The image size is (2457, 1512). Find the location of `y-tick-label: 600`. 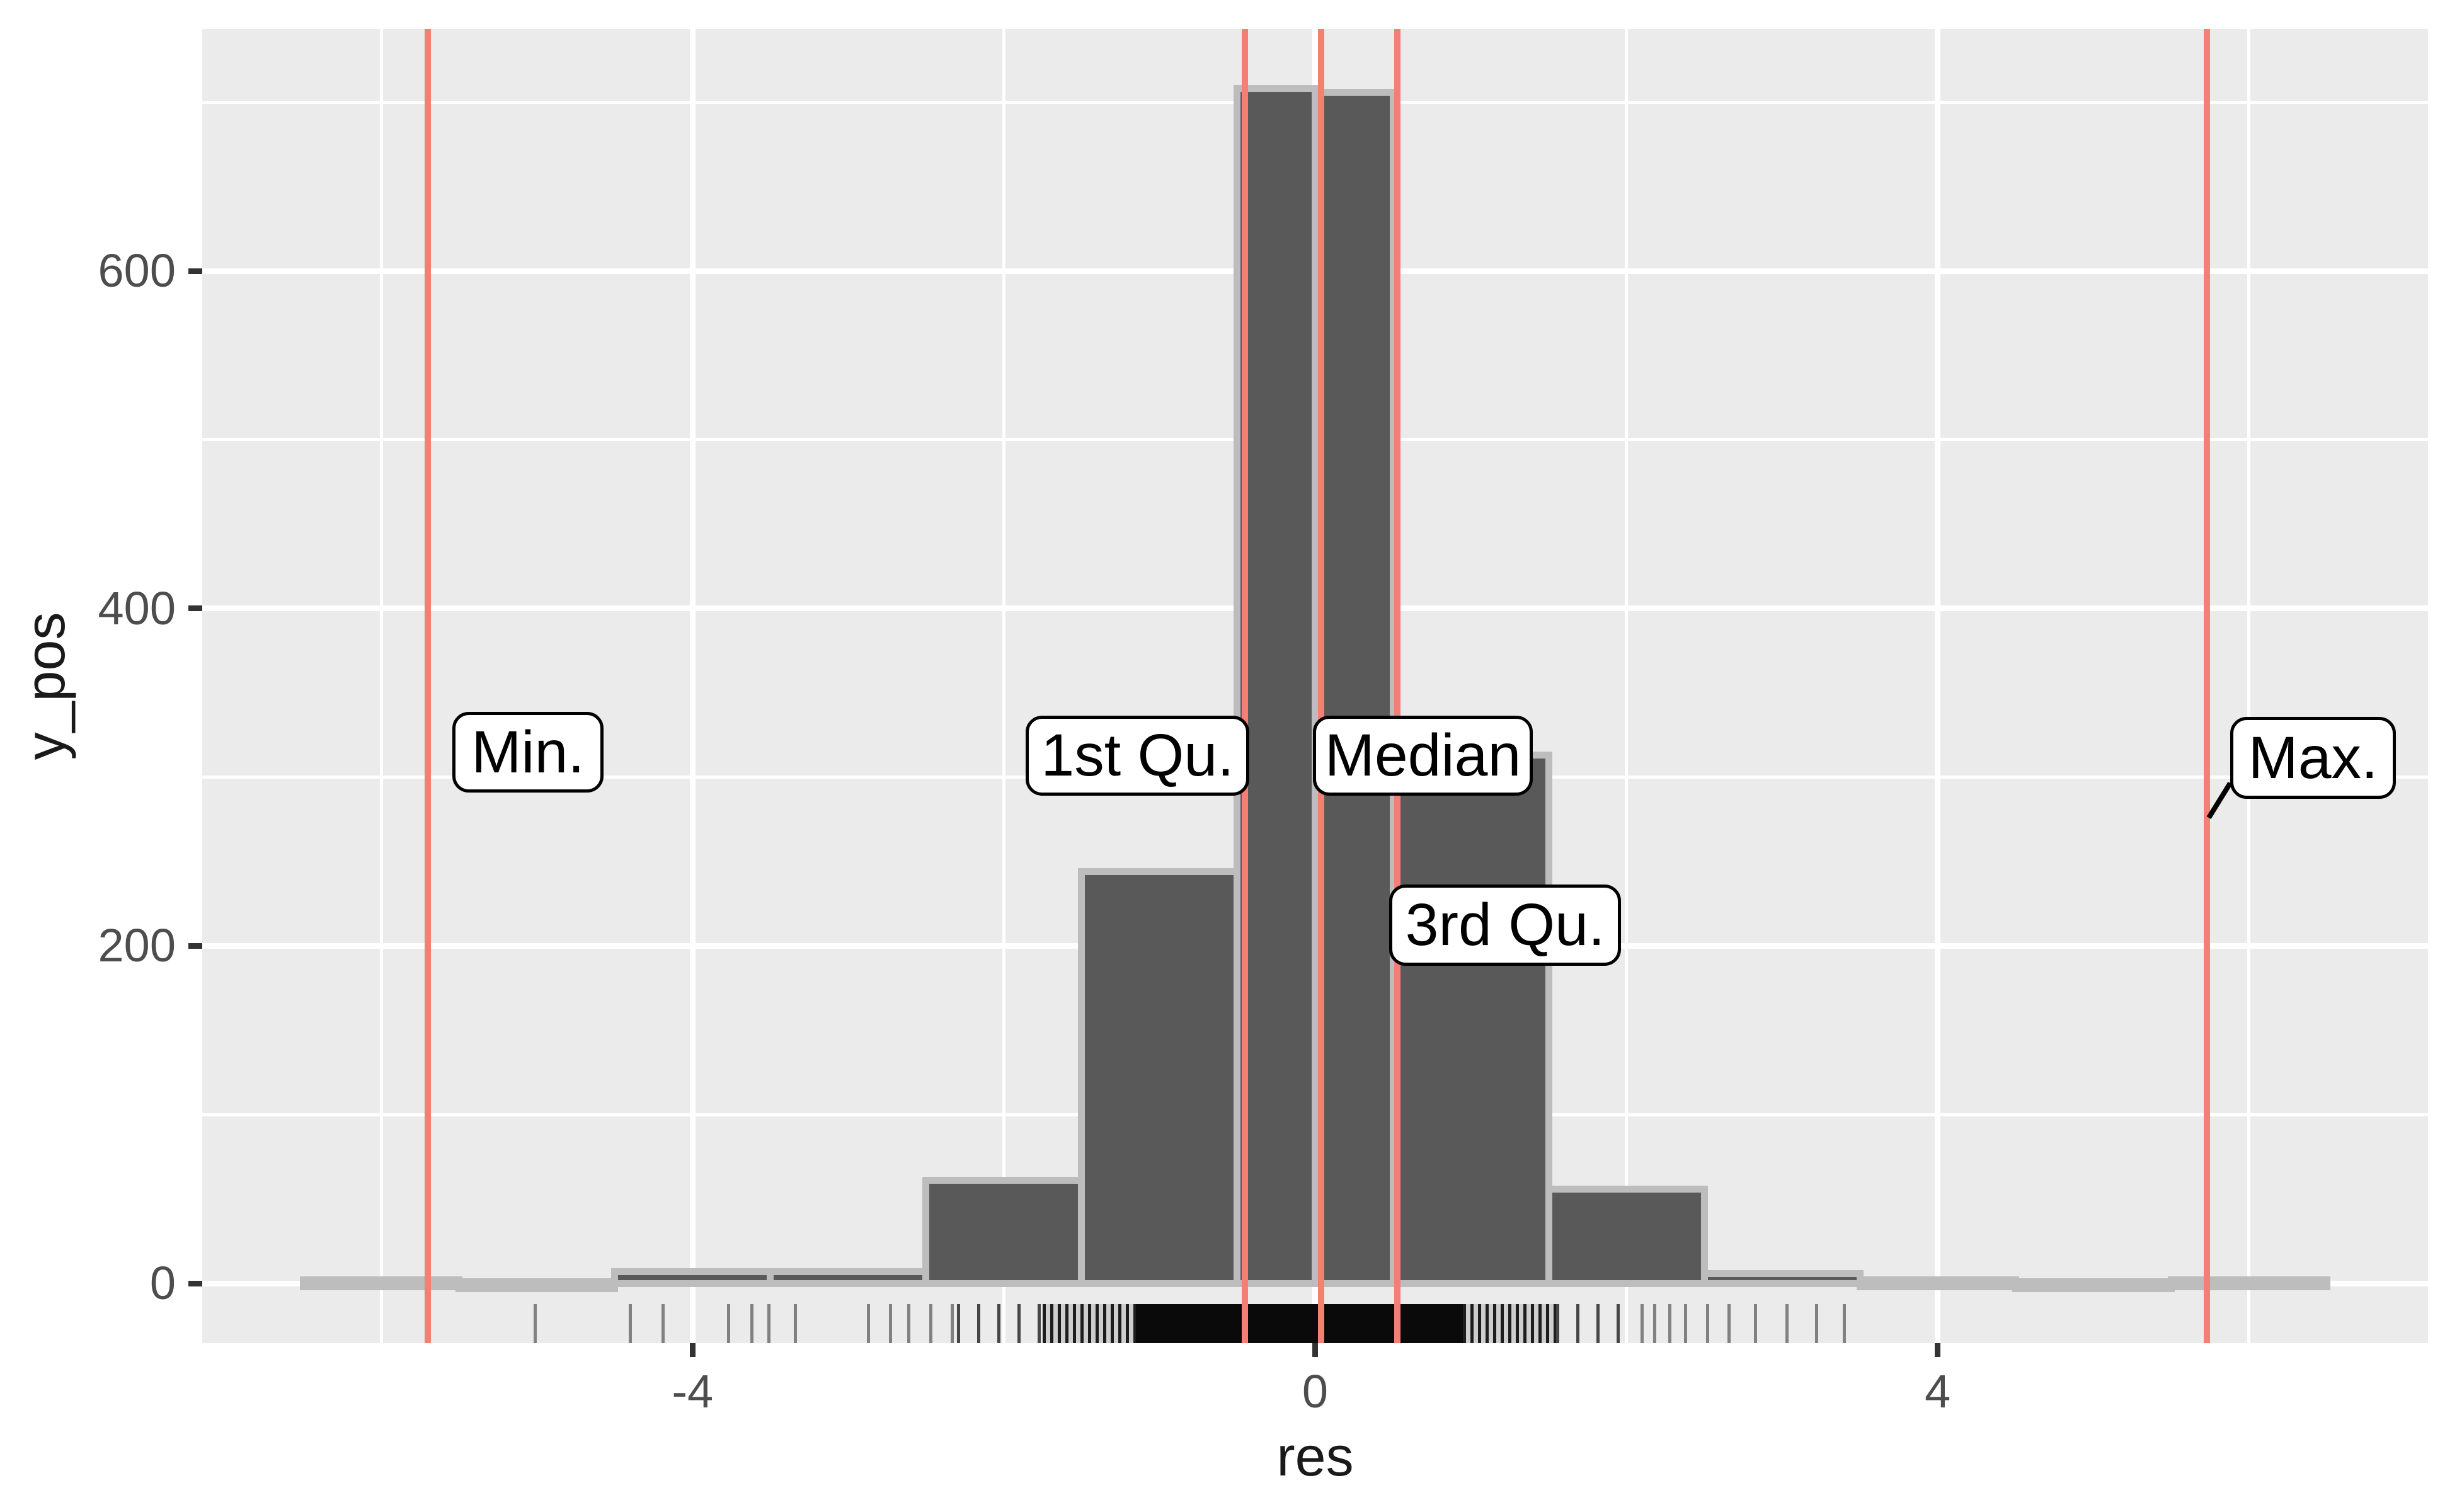

y-tick-label: 600 is located at coordinates (137, 270).